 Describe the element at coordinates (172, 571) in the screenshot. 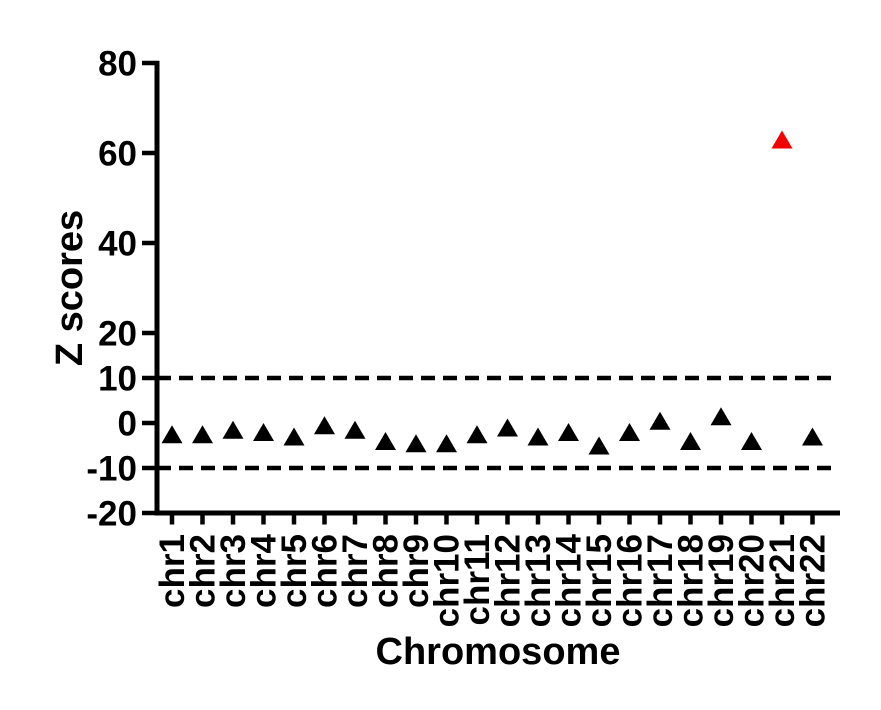

I see `x-tick-label-chr1: chr1` at that location.